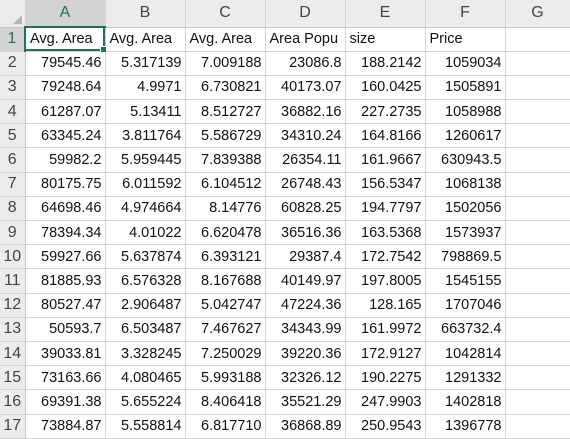 This screenshot has width=570, height=439. Describe the element at coordinates (145, 39) in the screenshot. I see `cell-b1: Avg. Area` at that location.